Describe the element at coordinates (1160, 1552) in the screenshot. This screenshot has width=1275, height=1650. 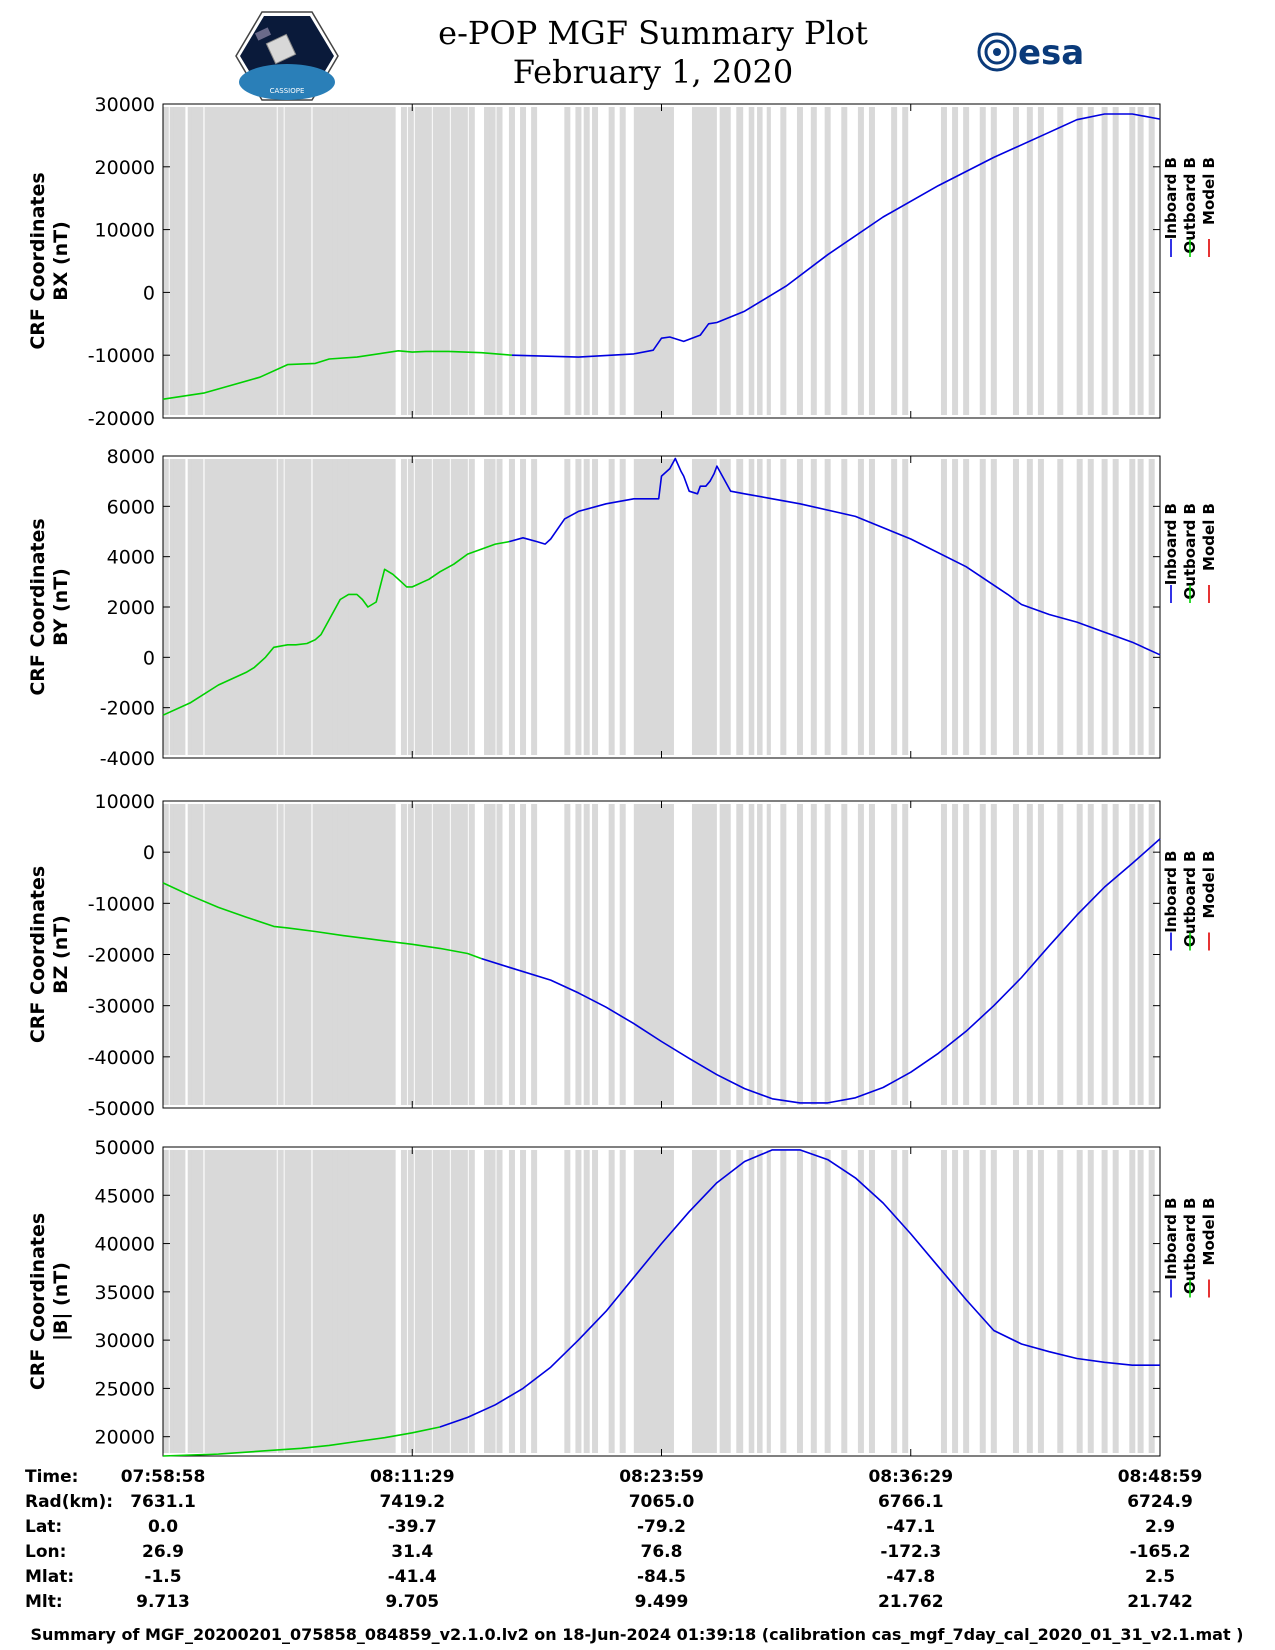
I see `orbit-cell: -165.2` at that location.